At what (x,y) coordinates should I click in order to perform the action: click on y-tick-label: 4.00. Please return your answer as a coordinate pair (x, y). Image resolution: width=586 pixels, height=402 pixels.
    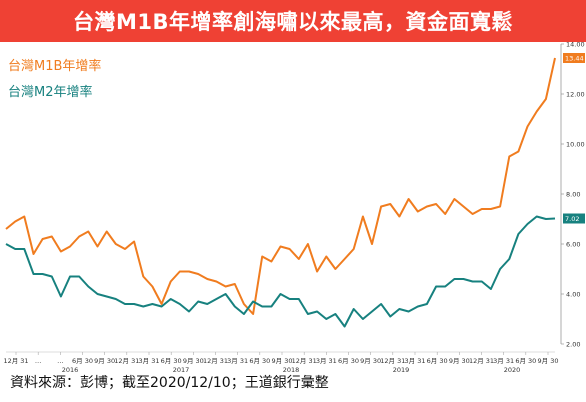
    Looking at the image, I should click on (573, 295).